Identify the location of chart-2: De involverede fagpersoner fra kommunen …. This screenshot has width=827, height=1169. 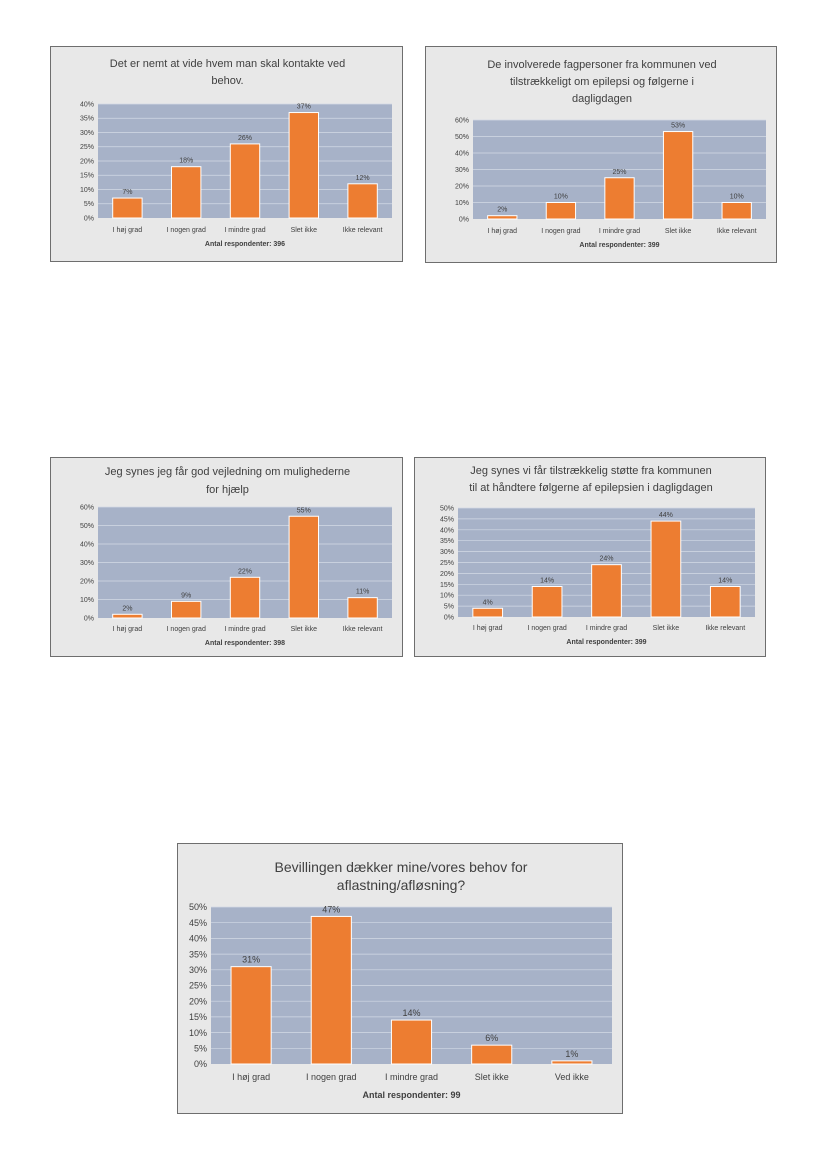
(601, 154).